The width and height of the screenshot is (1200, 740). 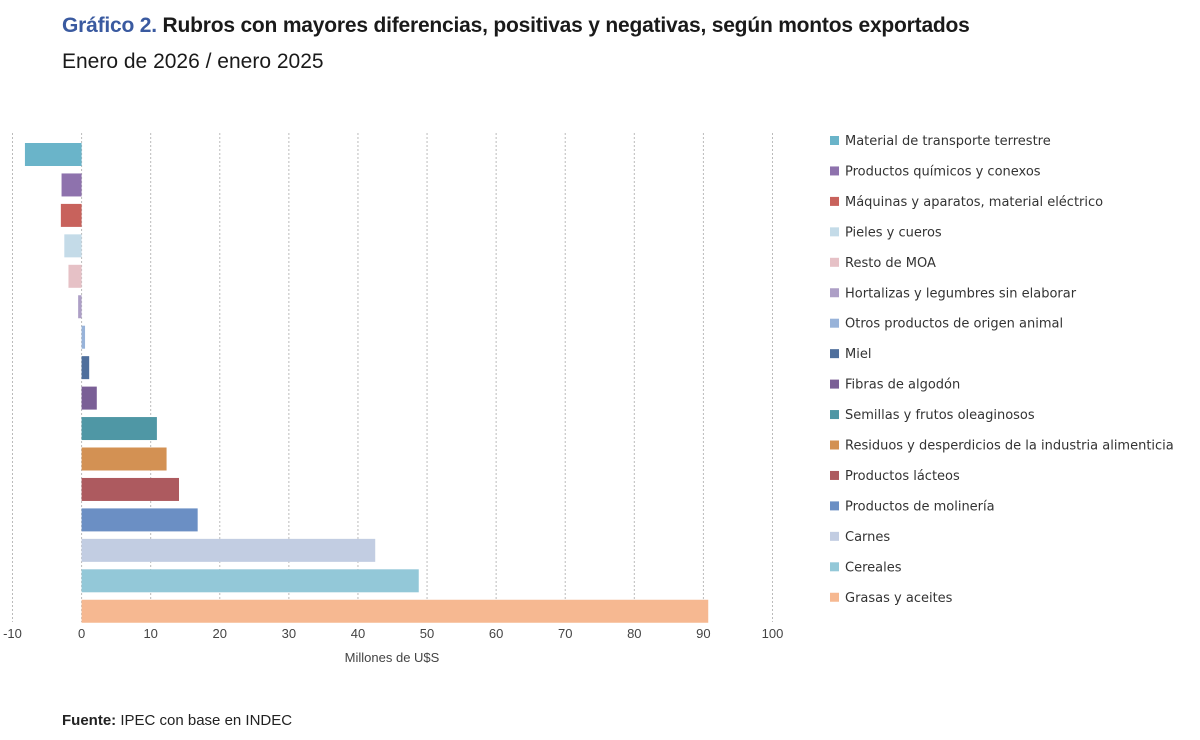 What do you see at coordinates (81, 633) in the screenshot?
I see `x-tick-label: 0` at bounding box center [81, 633].